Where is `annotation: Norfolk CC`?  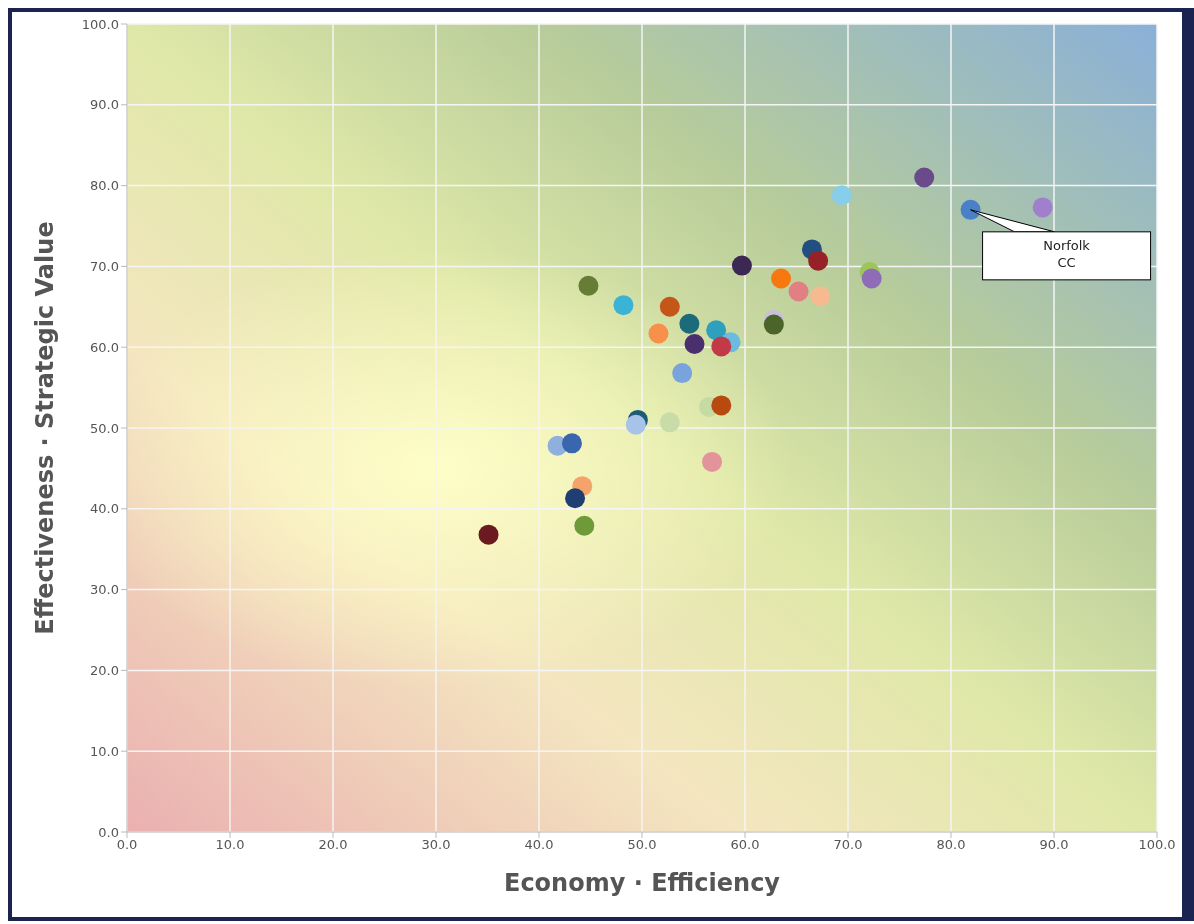 annotation: Norfolk CC is located at coordinates (1067, 253).